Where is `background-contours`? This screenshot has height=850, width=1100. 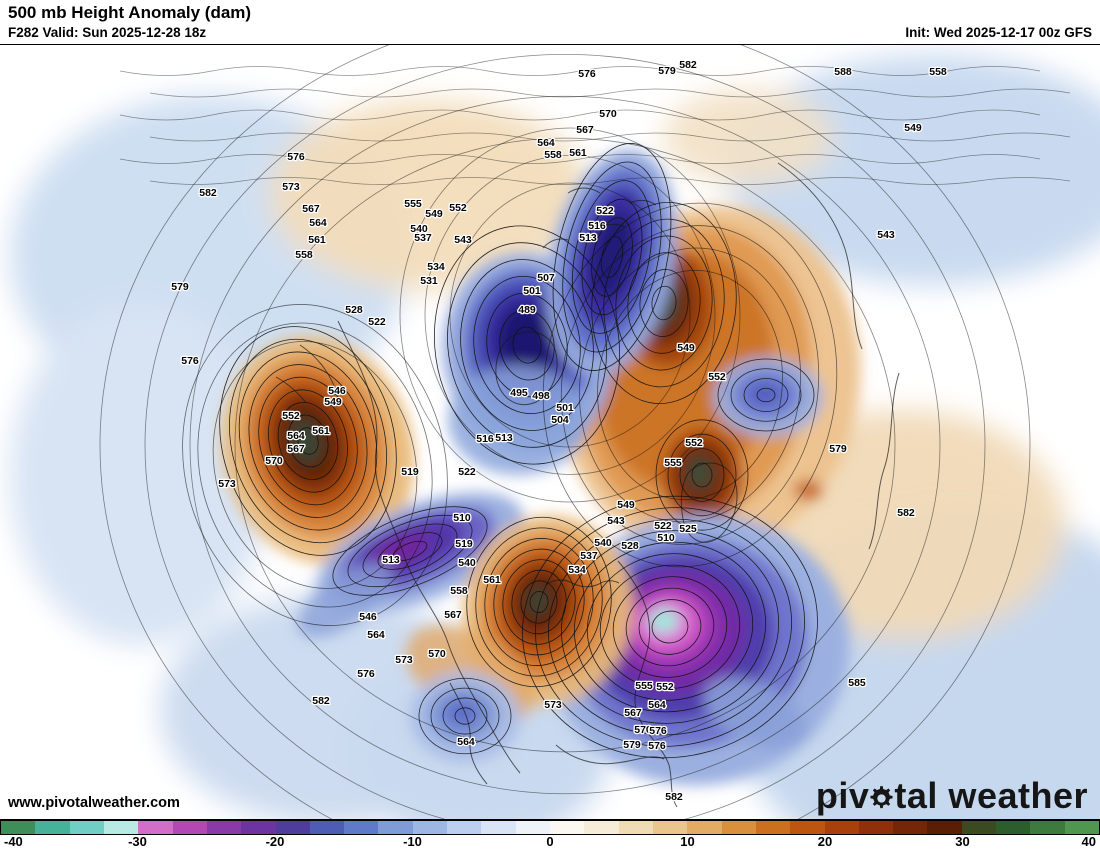
background-contours is located at coordinates (595, 125).